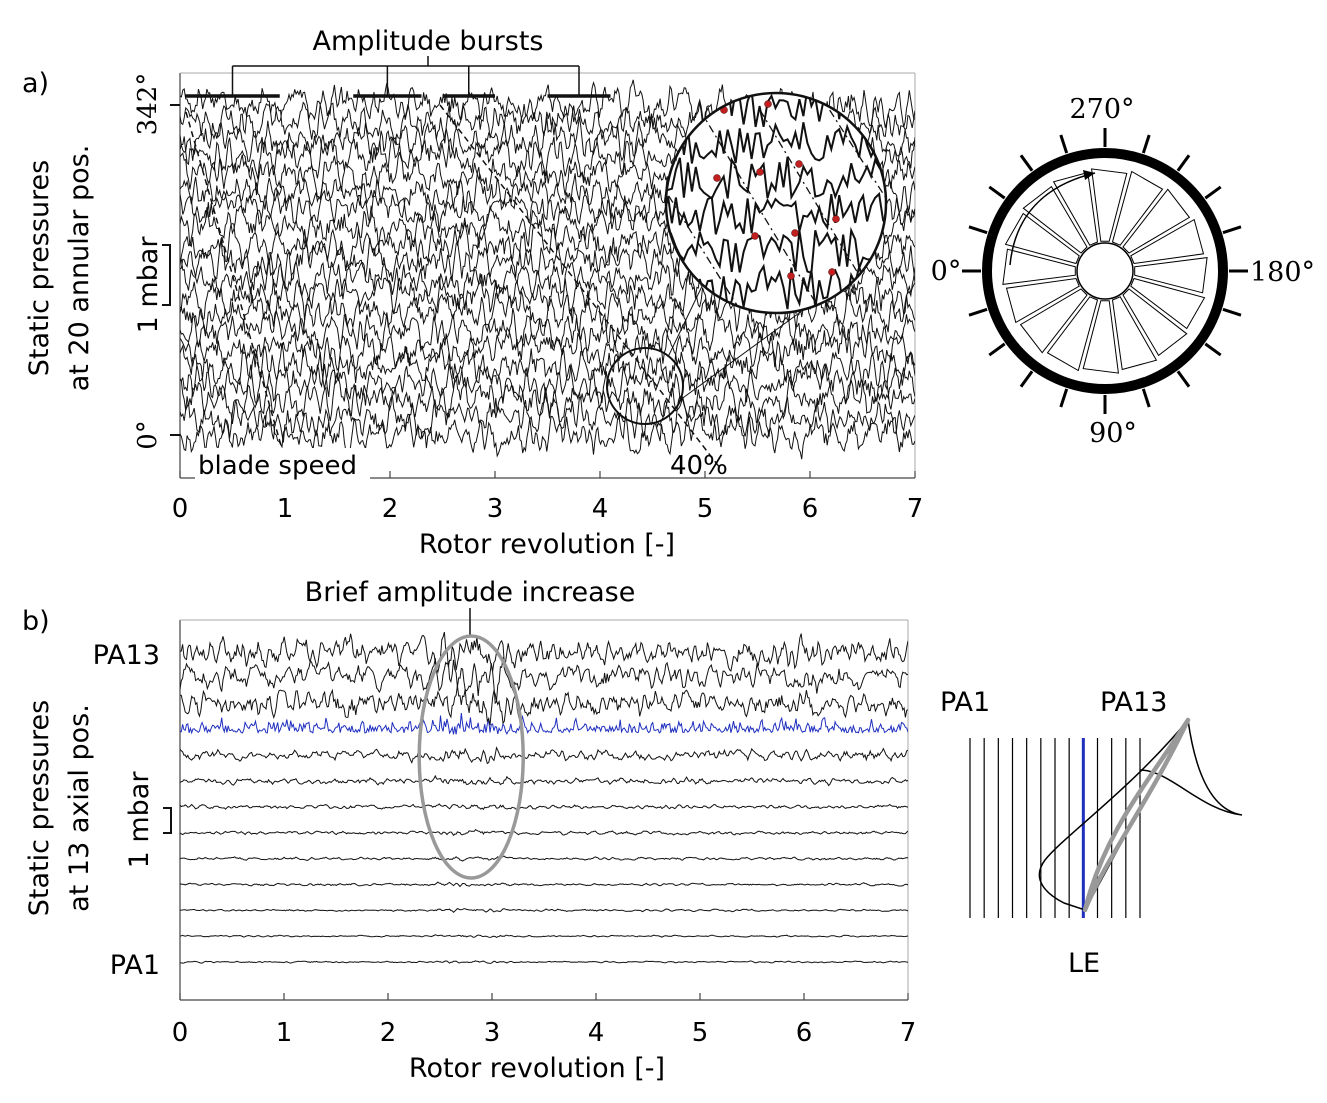 The width and height of the screenshot is (1327, 1103). What do you see at coordinates (492, 1033) in the screenshot?
I see `x-tick-label: 3` at bounding box center [492, 1033].